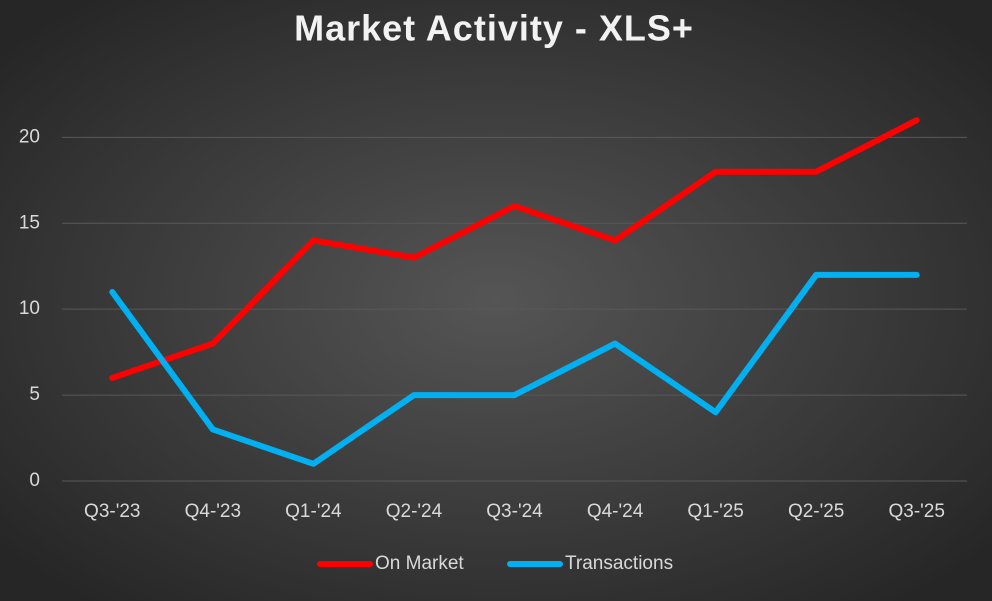  I want to click on x-tick-label: Q3-'23, so click(112, 511).